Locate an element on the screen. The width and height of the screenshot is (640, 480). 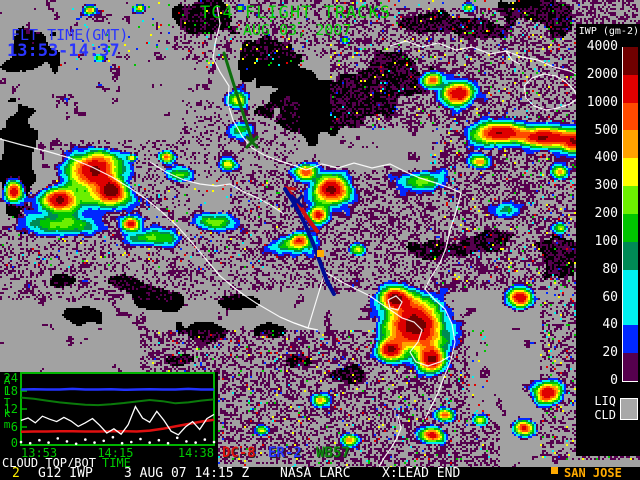
chart-frame is located at coordinates (117, 409).